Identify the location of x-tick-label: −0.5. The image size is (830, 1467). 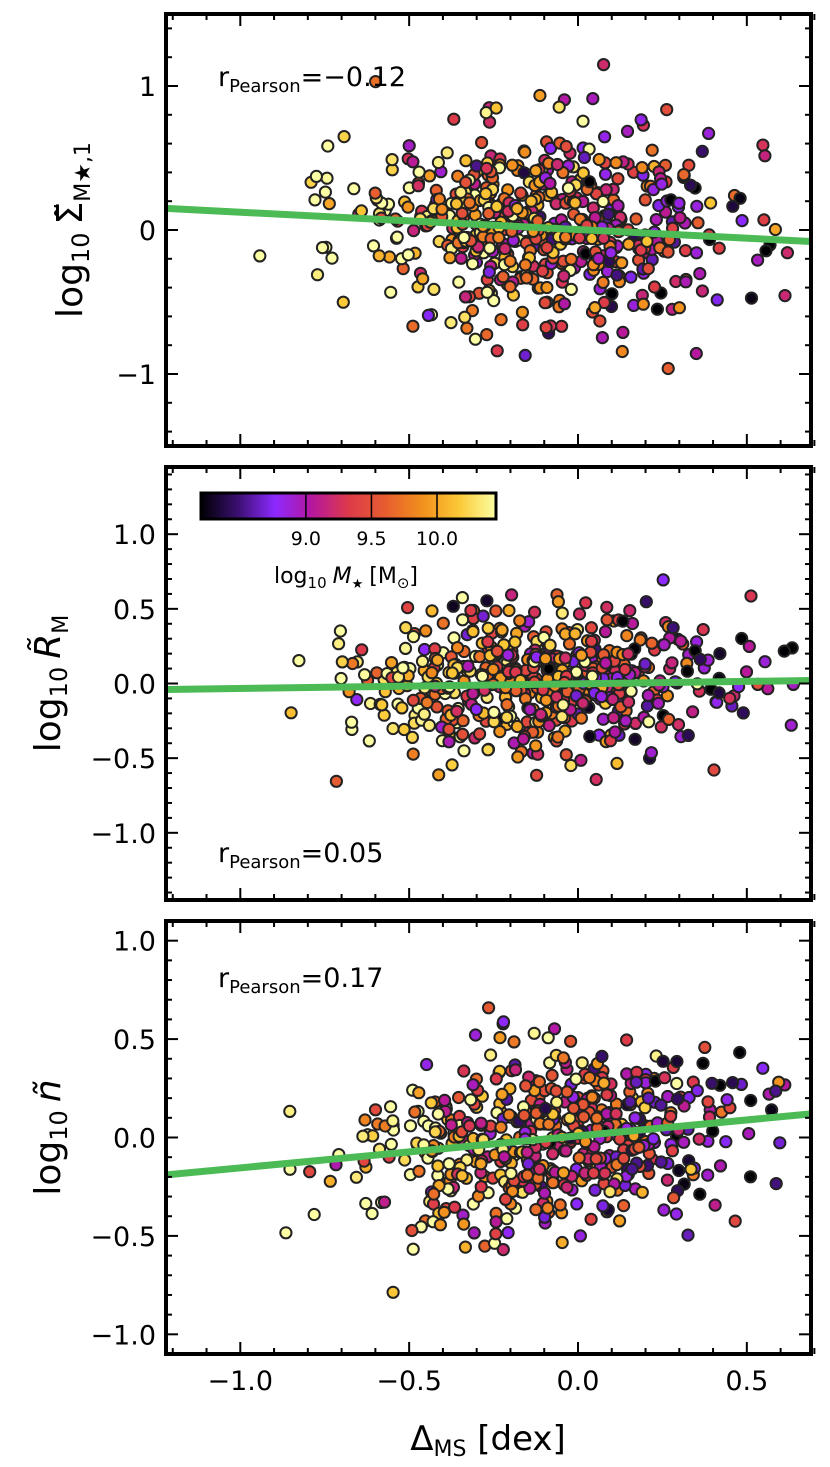
(409, 1381).